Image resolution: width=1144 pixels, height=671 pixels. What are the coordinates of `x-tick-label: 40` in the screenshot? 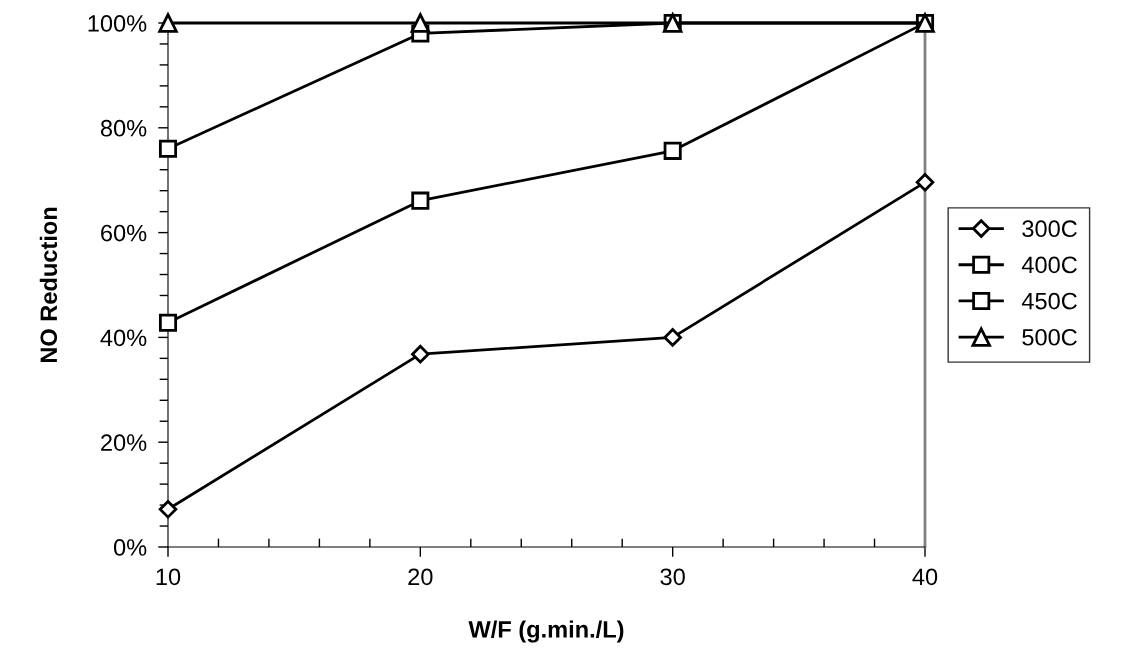 It's located at (925, 577).